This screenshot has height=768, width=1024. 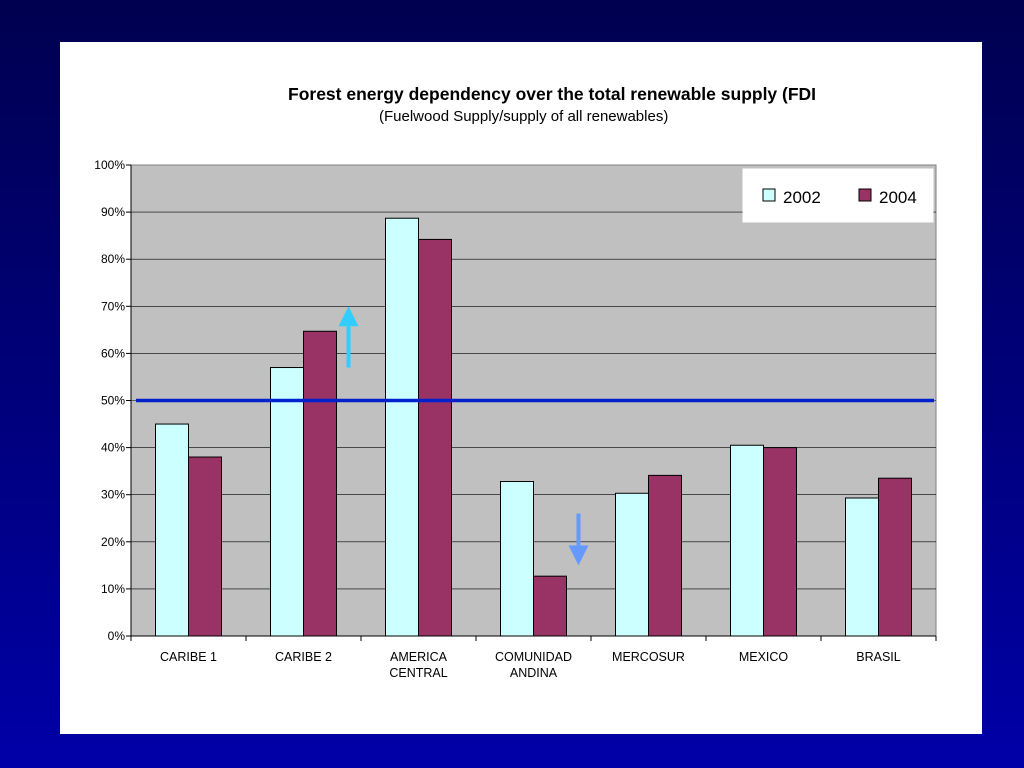 I want to click on arrow-down-icon, so click(x=578, y=555).